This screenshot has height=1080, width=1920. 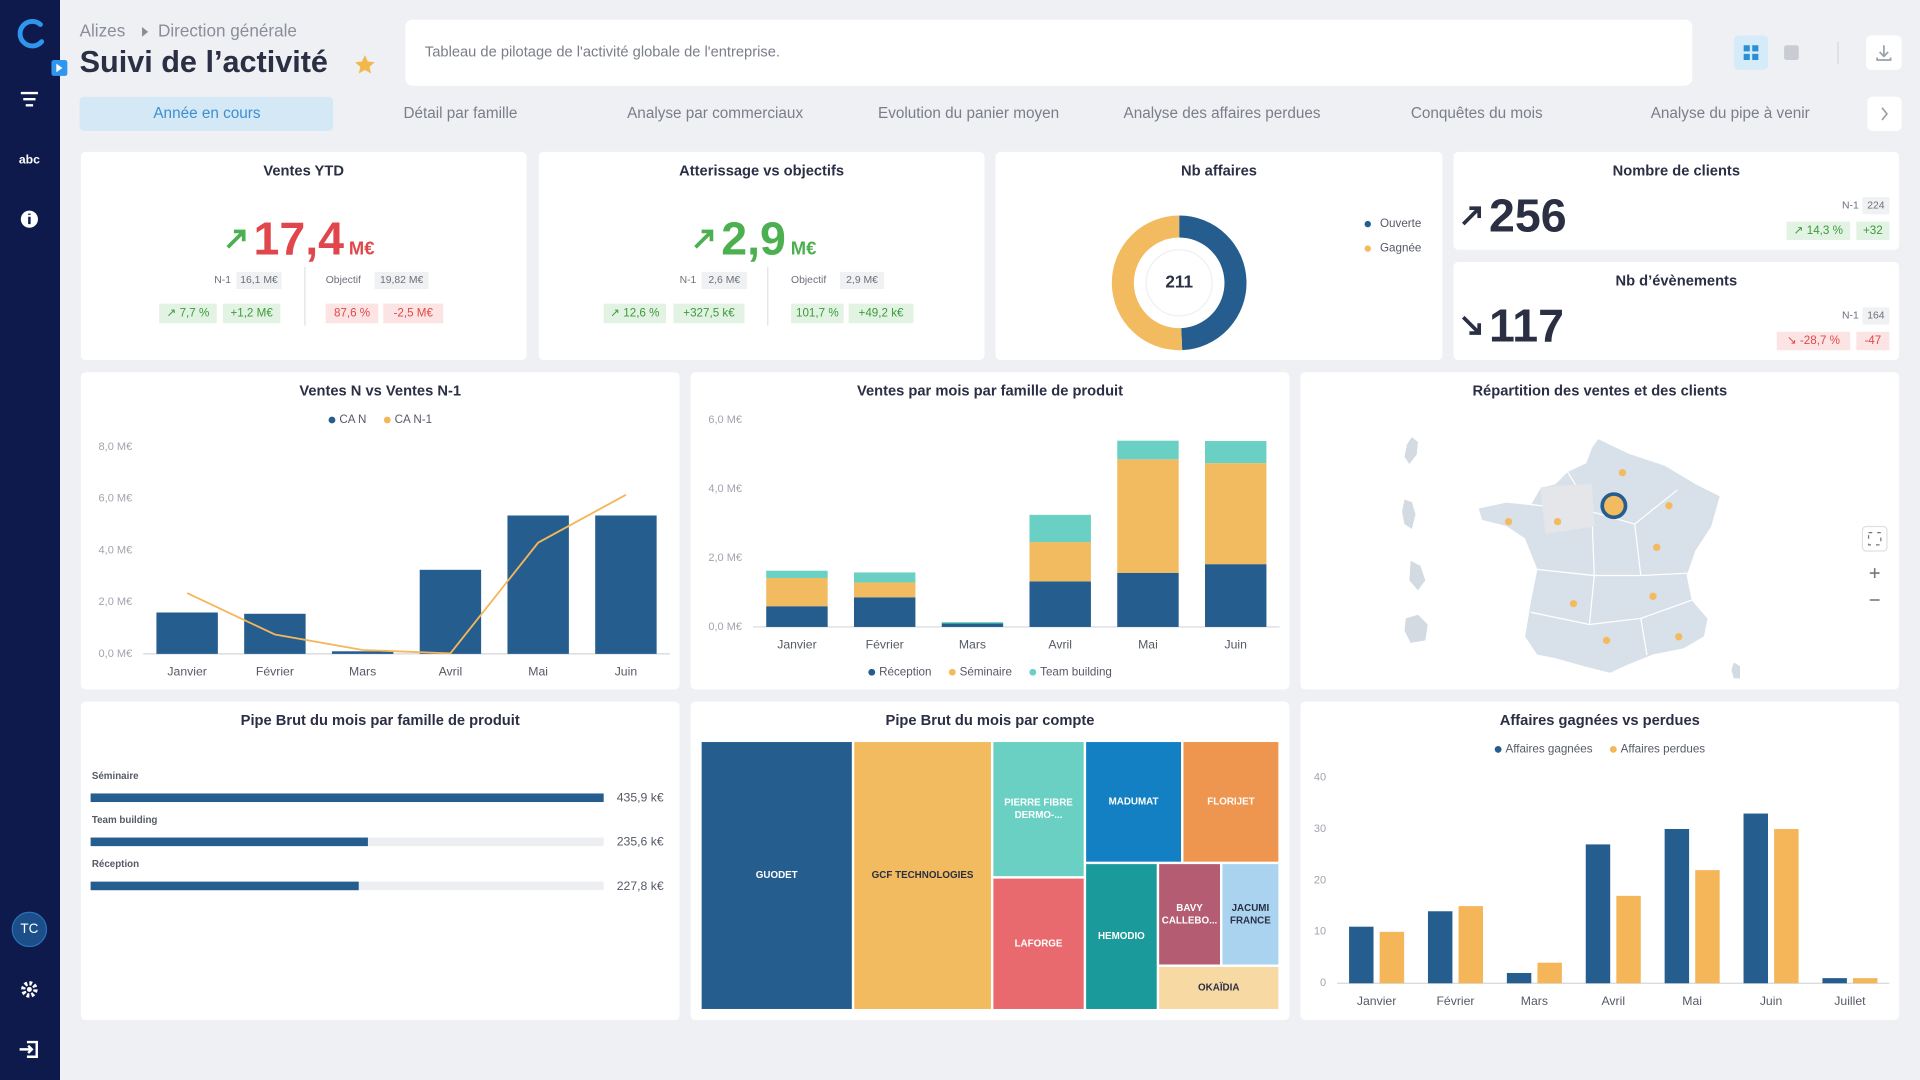 What do you see at coordinates (1874, 538) in the screenshot?
I see `map-fit-button` at bounding box center [1874, 538].